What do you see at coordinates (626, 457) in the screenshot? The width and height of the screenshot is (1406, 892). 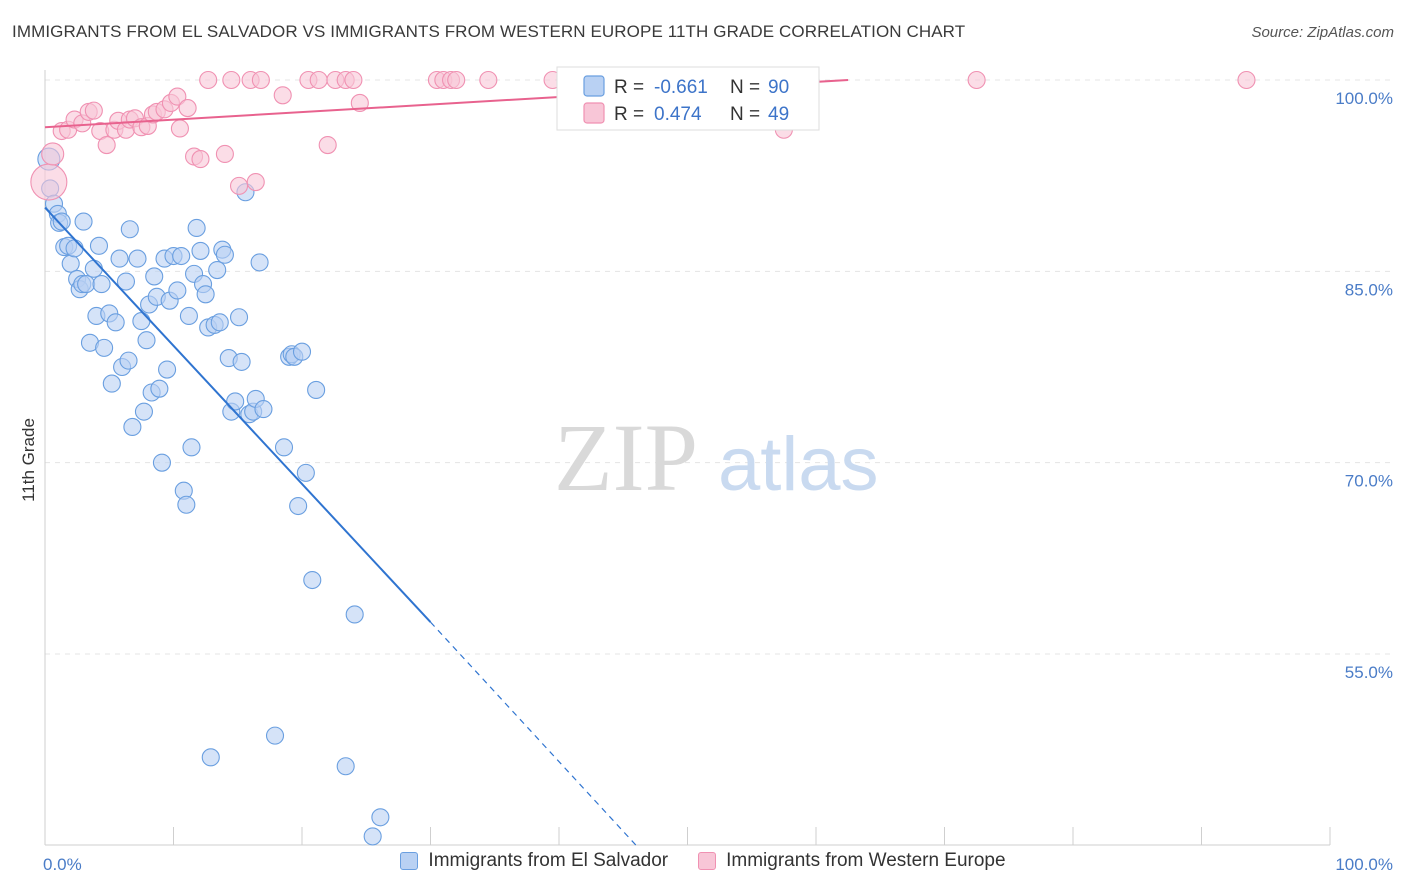 I see `watermark-zip: ZIP` at bounding box center [626, 457].